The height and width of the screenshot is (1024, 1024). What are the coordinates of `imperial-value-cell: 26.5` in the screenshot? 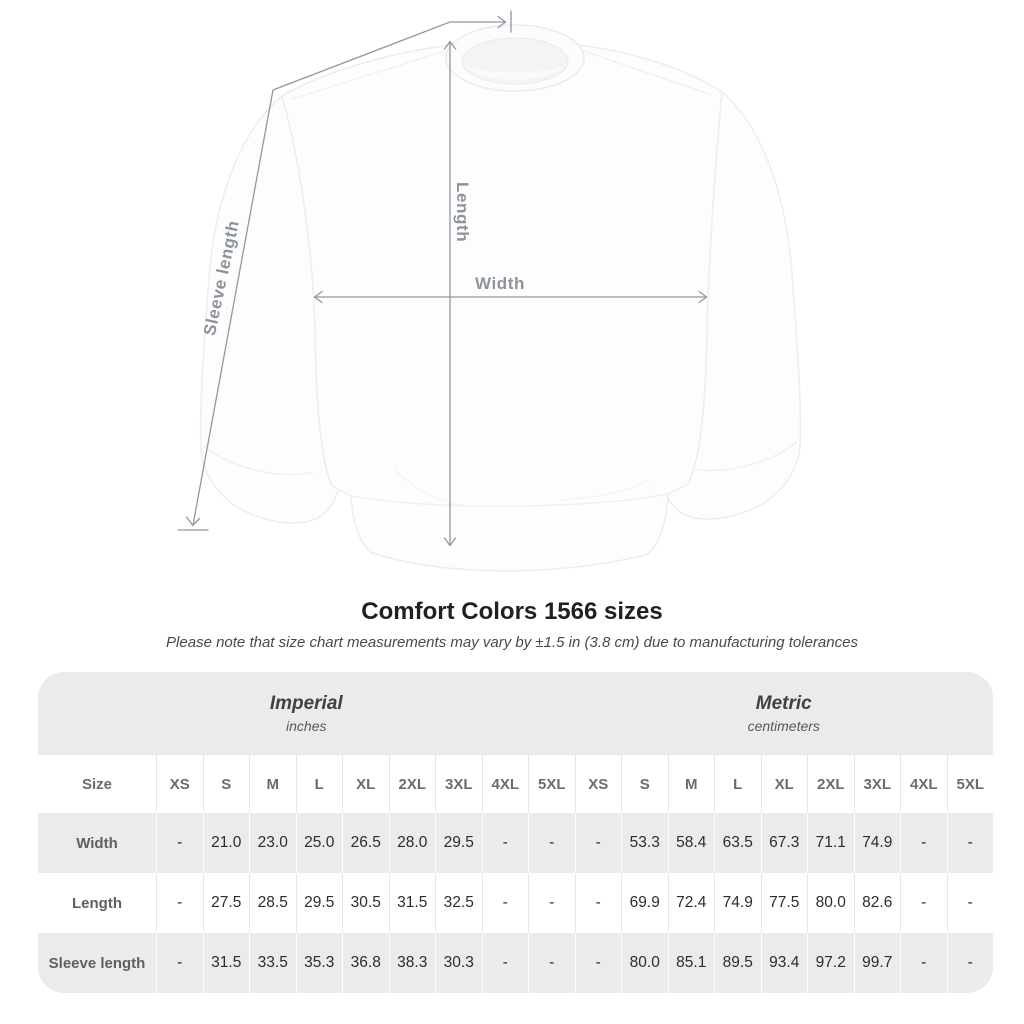 It's located at (365, 843).